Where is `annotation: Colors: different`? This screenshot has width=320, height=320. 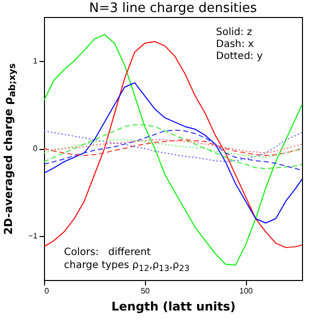
annotation: Colors: different is located at coordinates (107, 253).